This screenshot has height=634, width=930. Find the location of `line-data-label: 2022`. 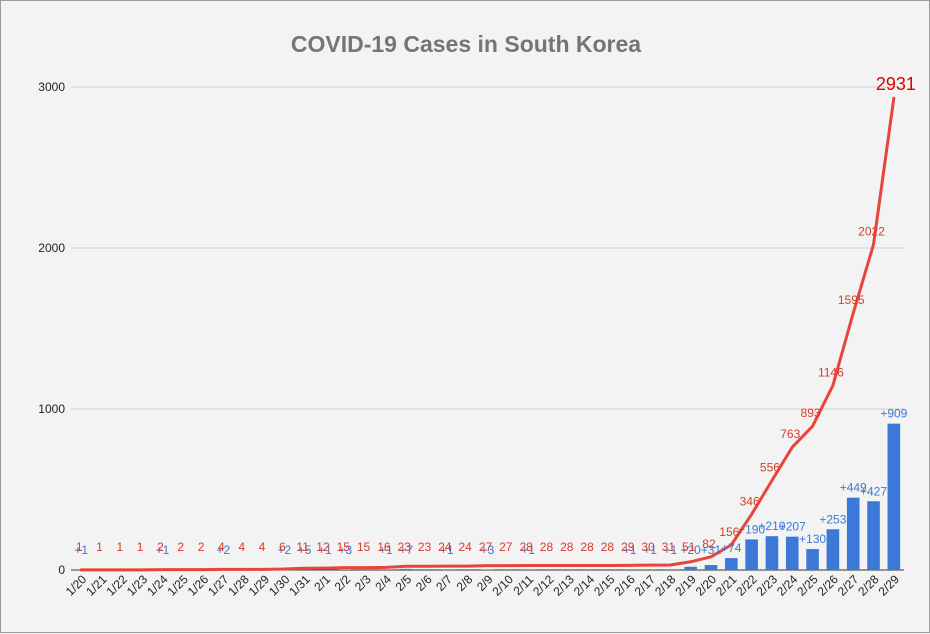

line-data-label: 2022 is located at coordinates (871, 231).